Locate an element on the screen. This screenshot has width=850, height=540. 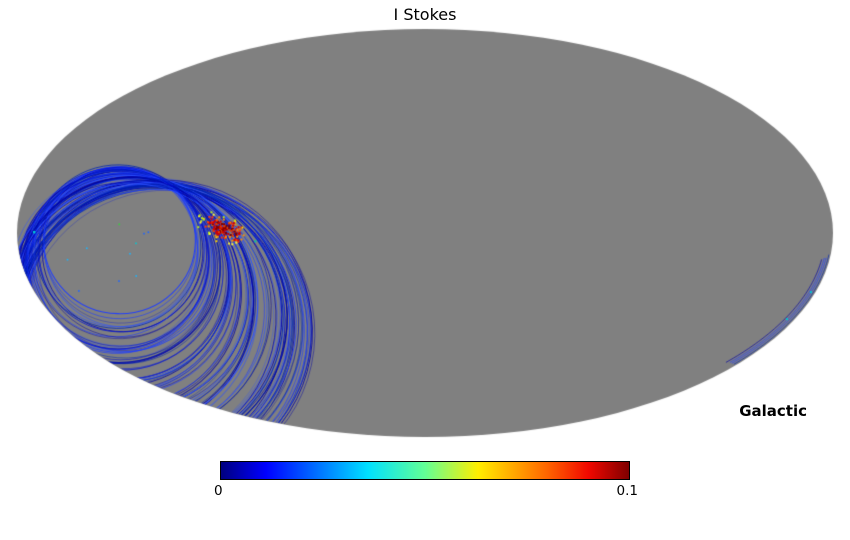
colorbar-max-label: 0.1 is located at coordinates (627, 491).